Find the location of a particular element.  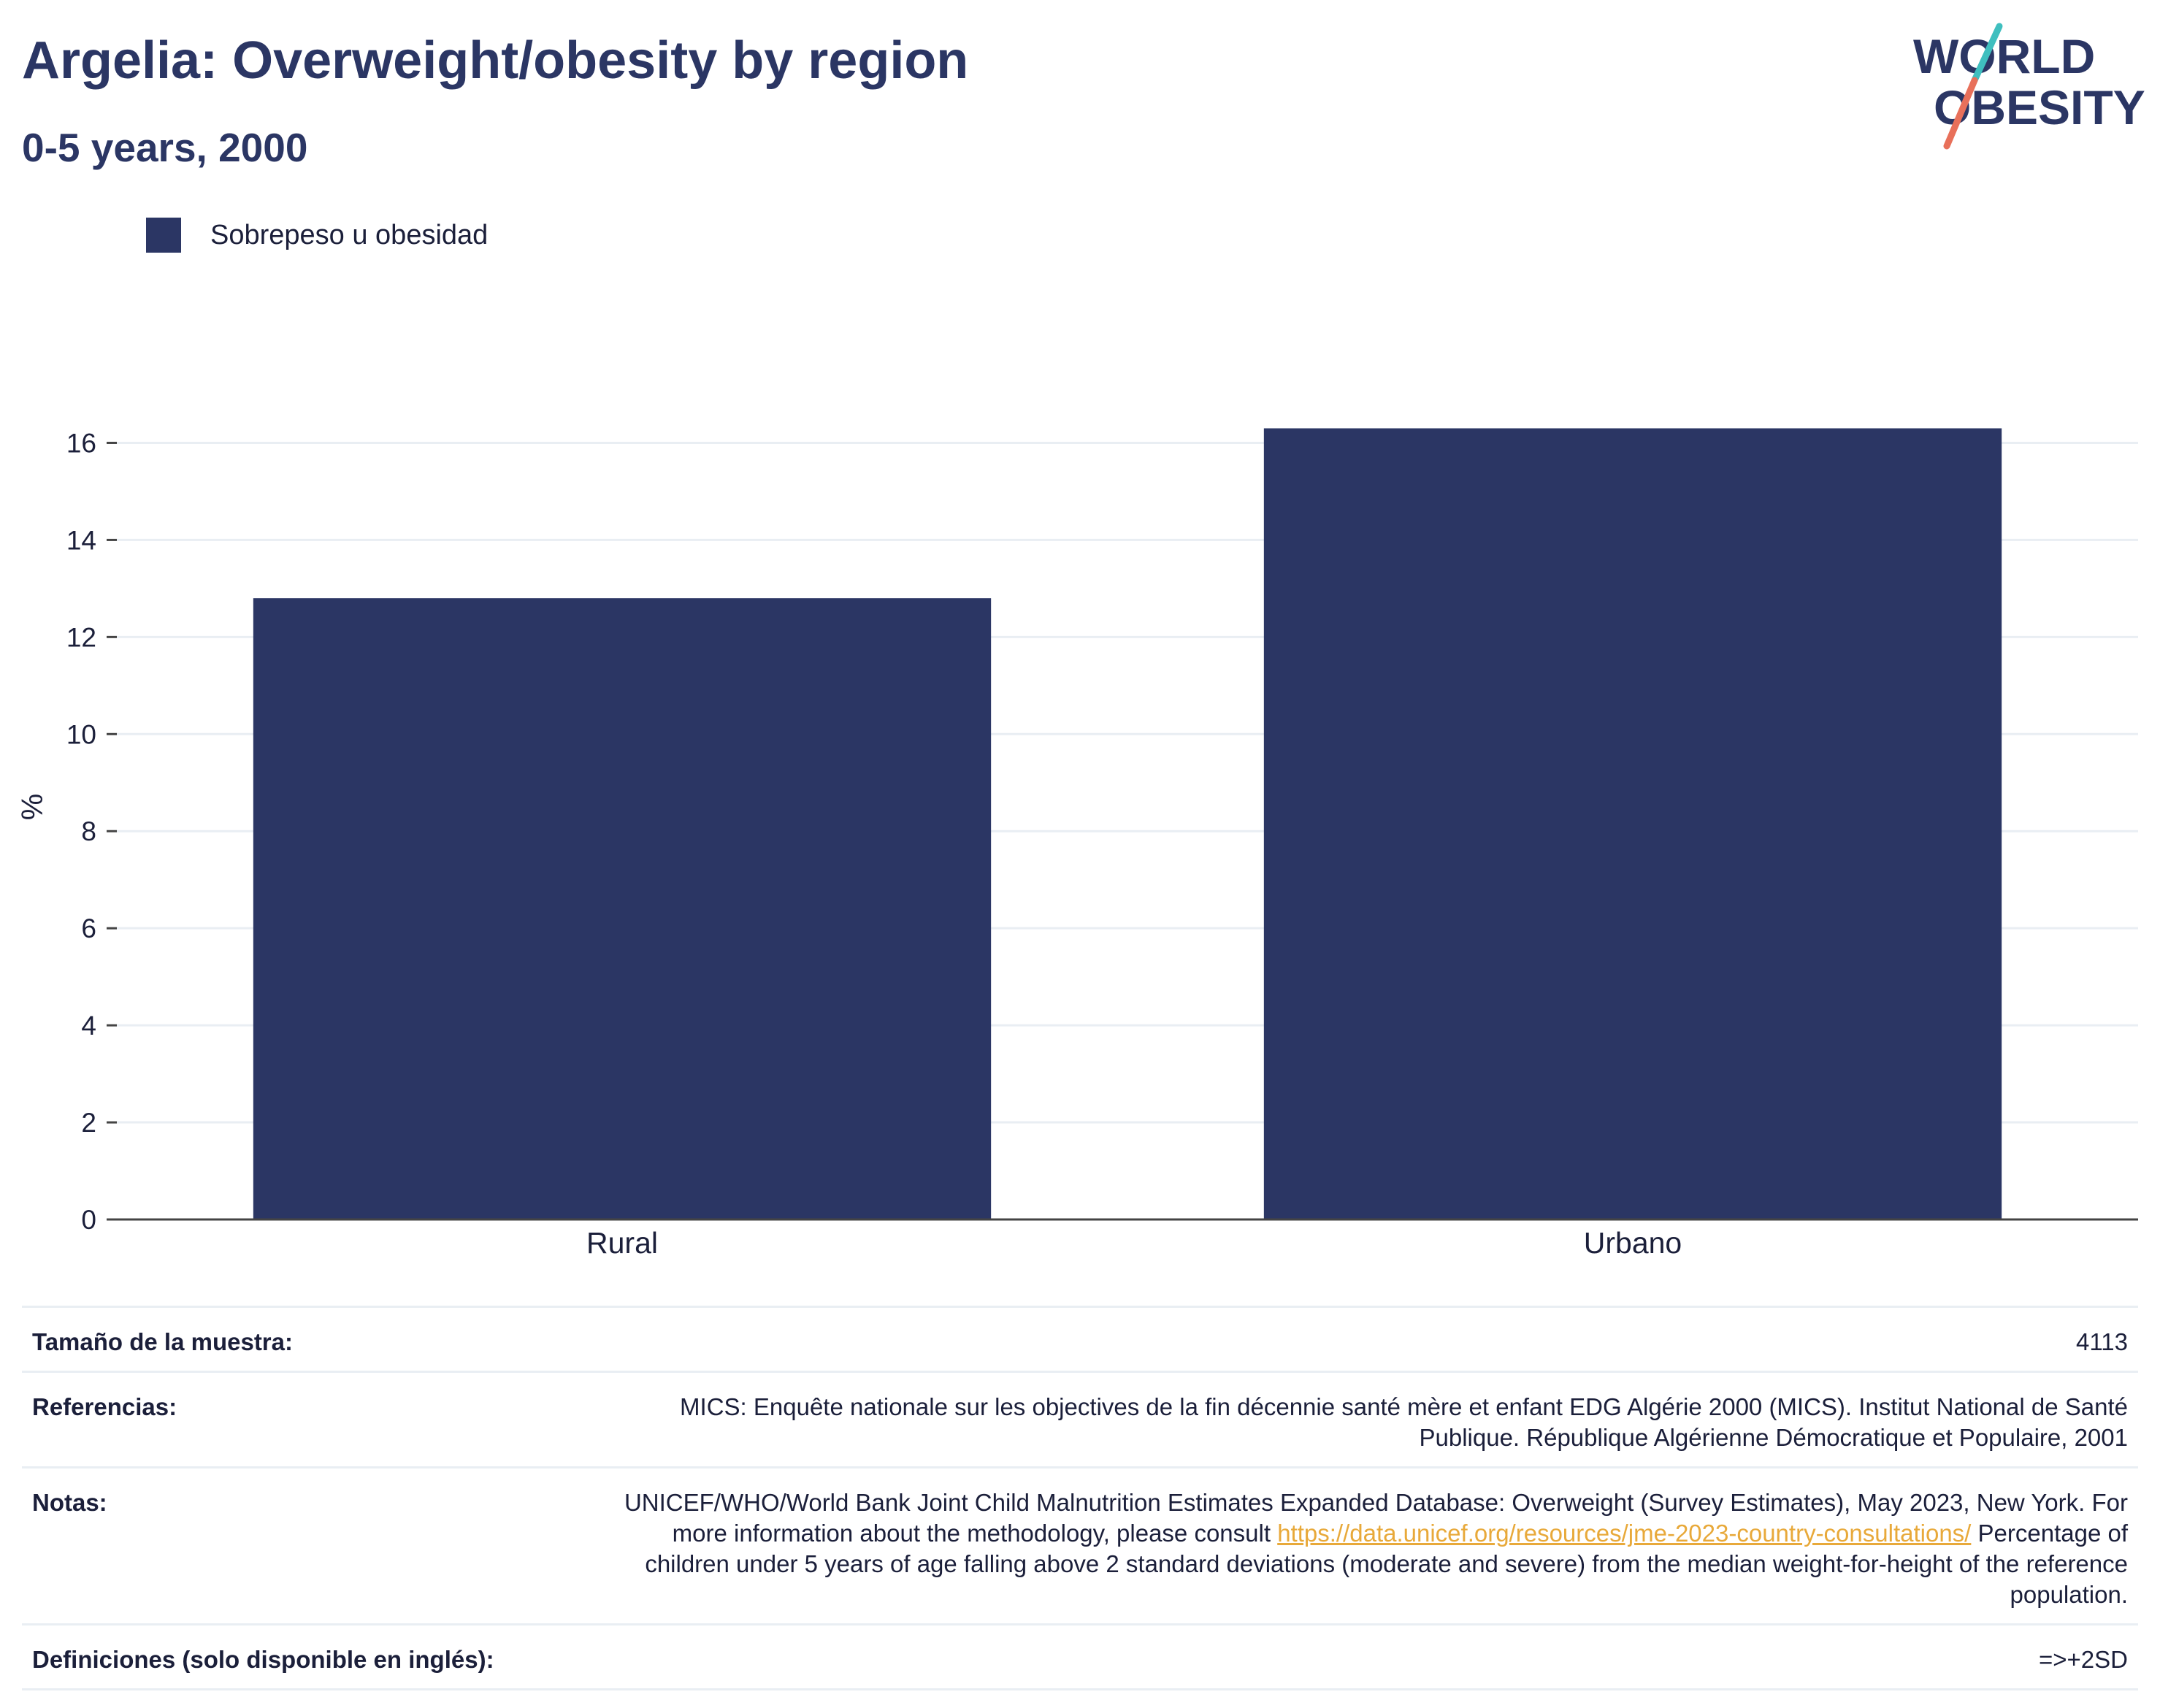

y-tick-label: 16 is located at coordinates (81, 443).